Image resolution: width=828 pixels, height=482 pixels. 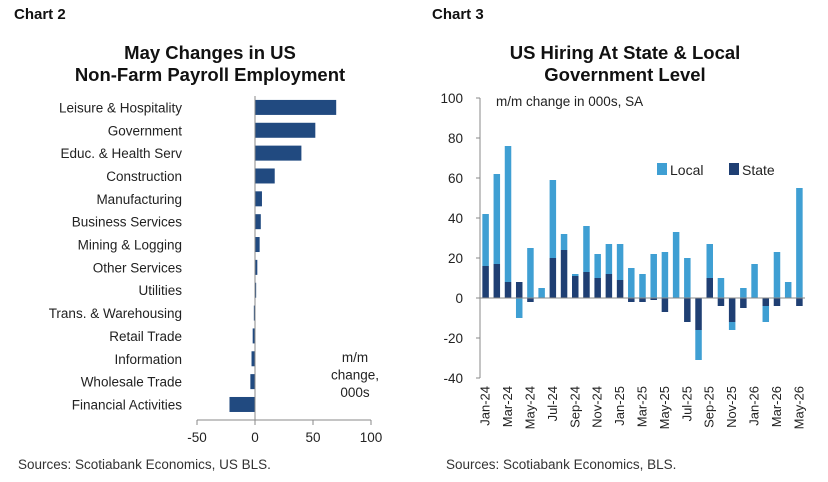 What do you see at coordinates (210, 52) in the screenshot?
I see `chart2-title-line1: May Changes in US` at bounding box center [210, 52].